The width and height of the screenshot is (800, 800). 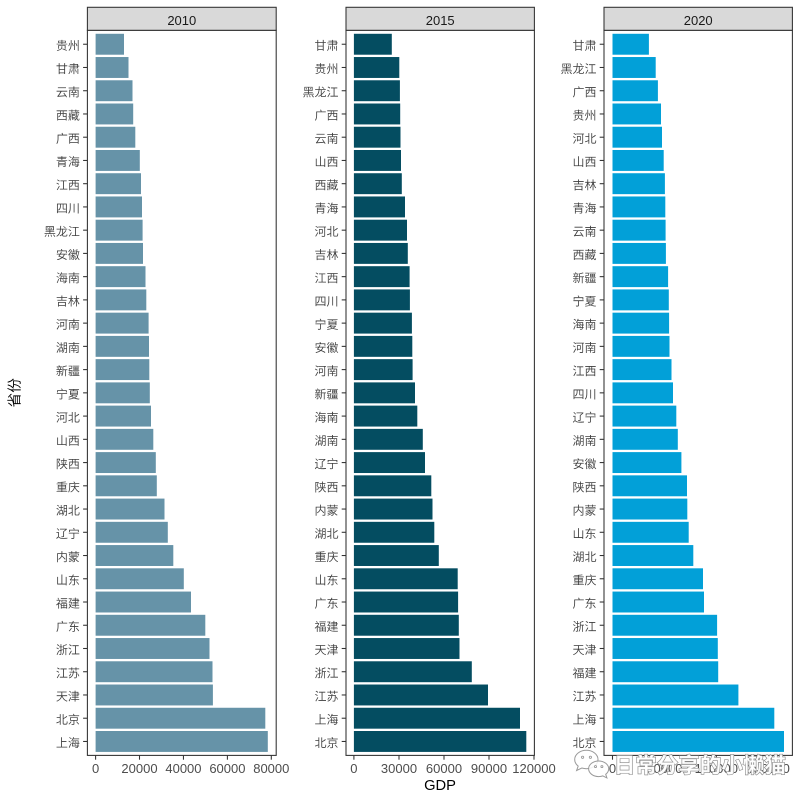 I want to click on svg-text: GDP, so click(x=440, y=786).